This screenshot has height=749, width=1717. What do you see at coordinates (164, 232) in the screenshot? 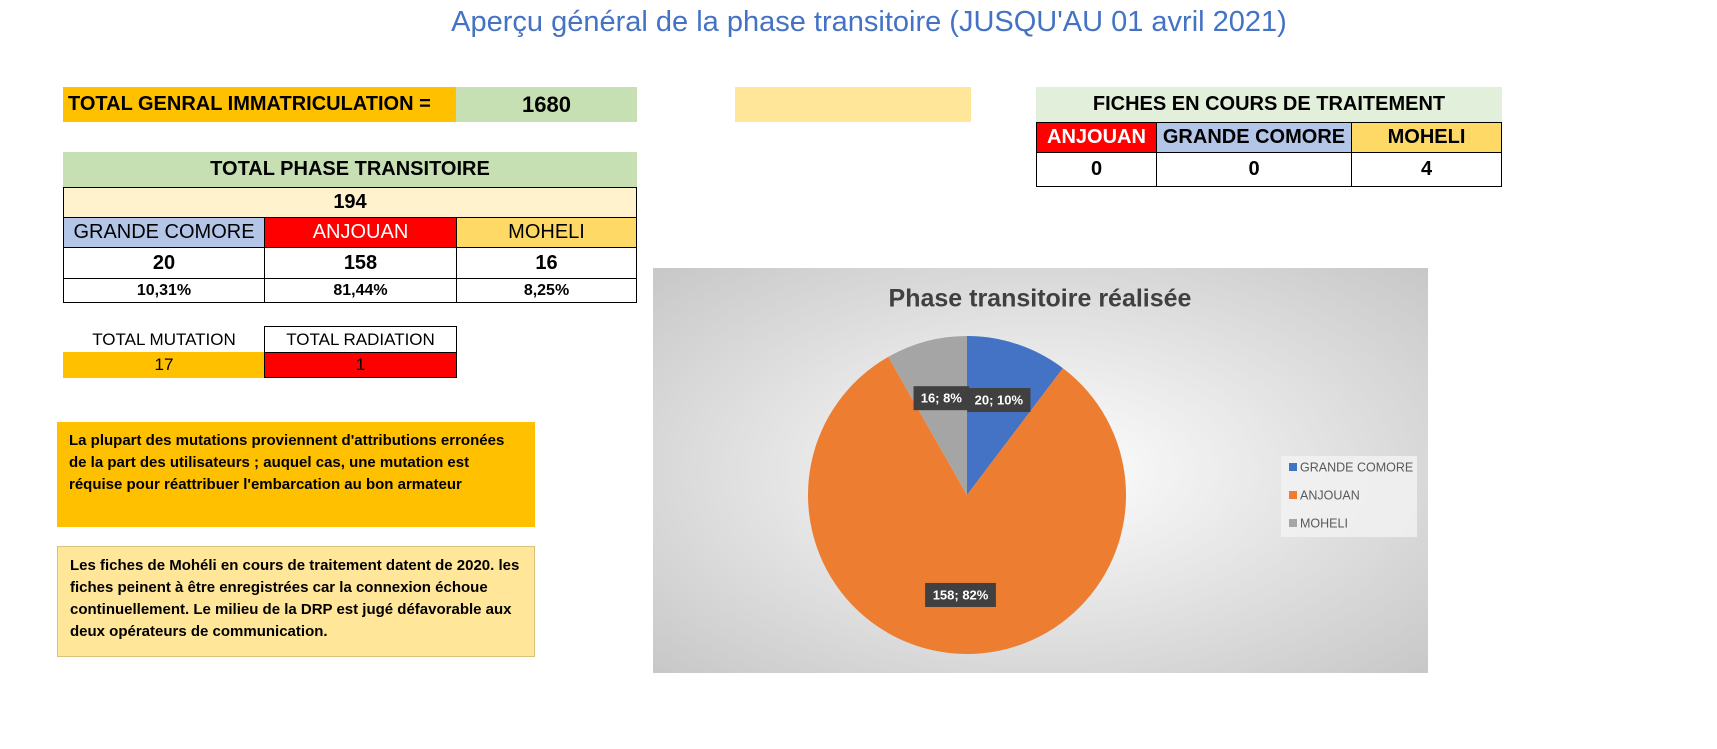
I see `phase-header: GRANDE COMORE` at bounding box center [164, 232].